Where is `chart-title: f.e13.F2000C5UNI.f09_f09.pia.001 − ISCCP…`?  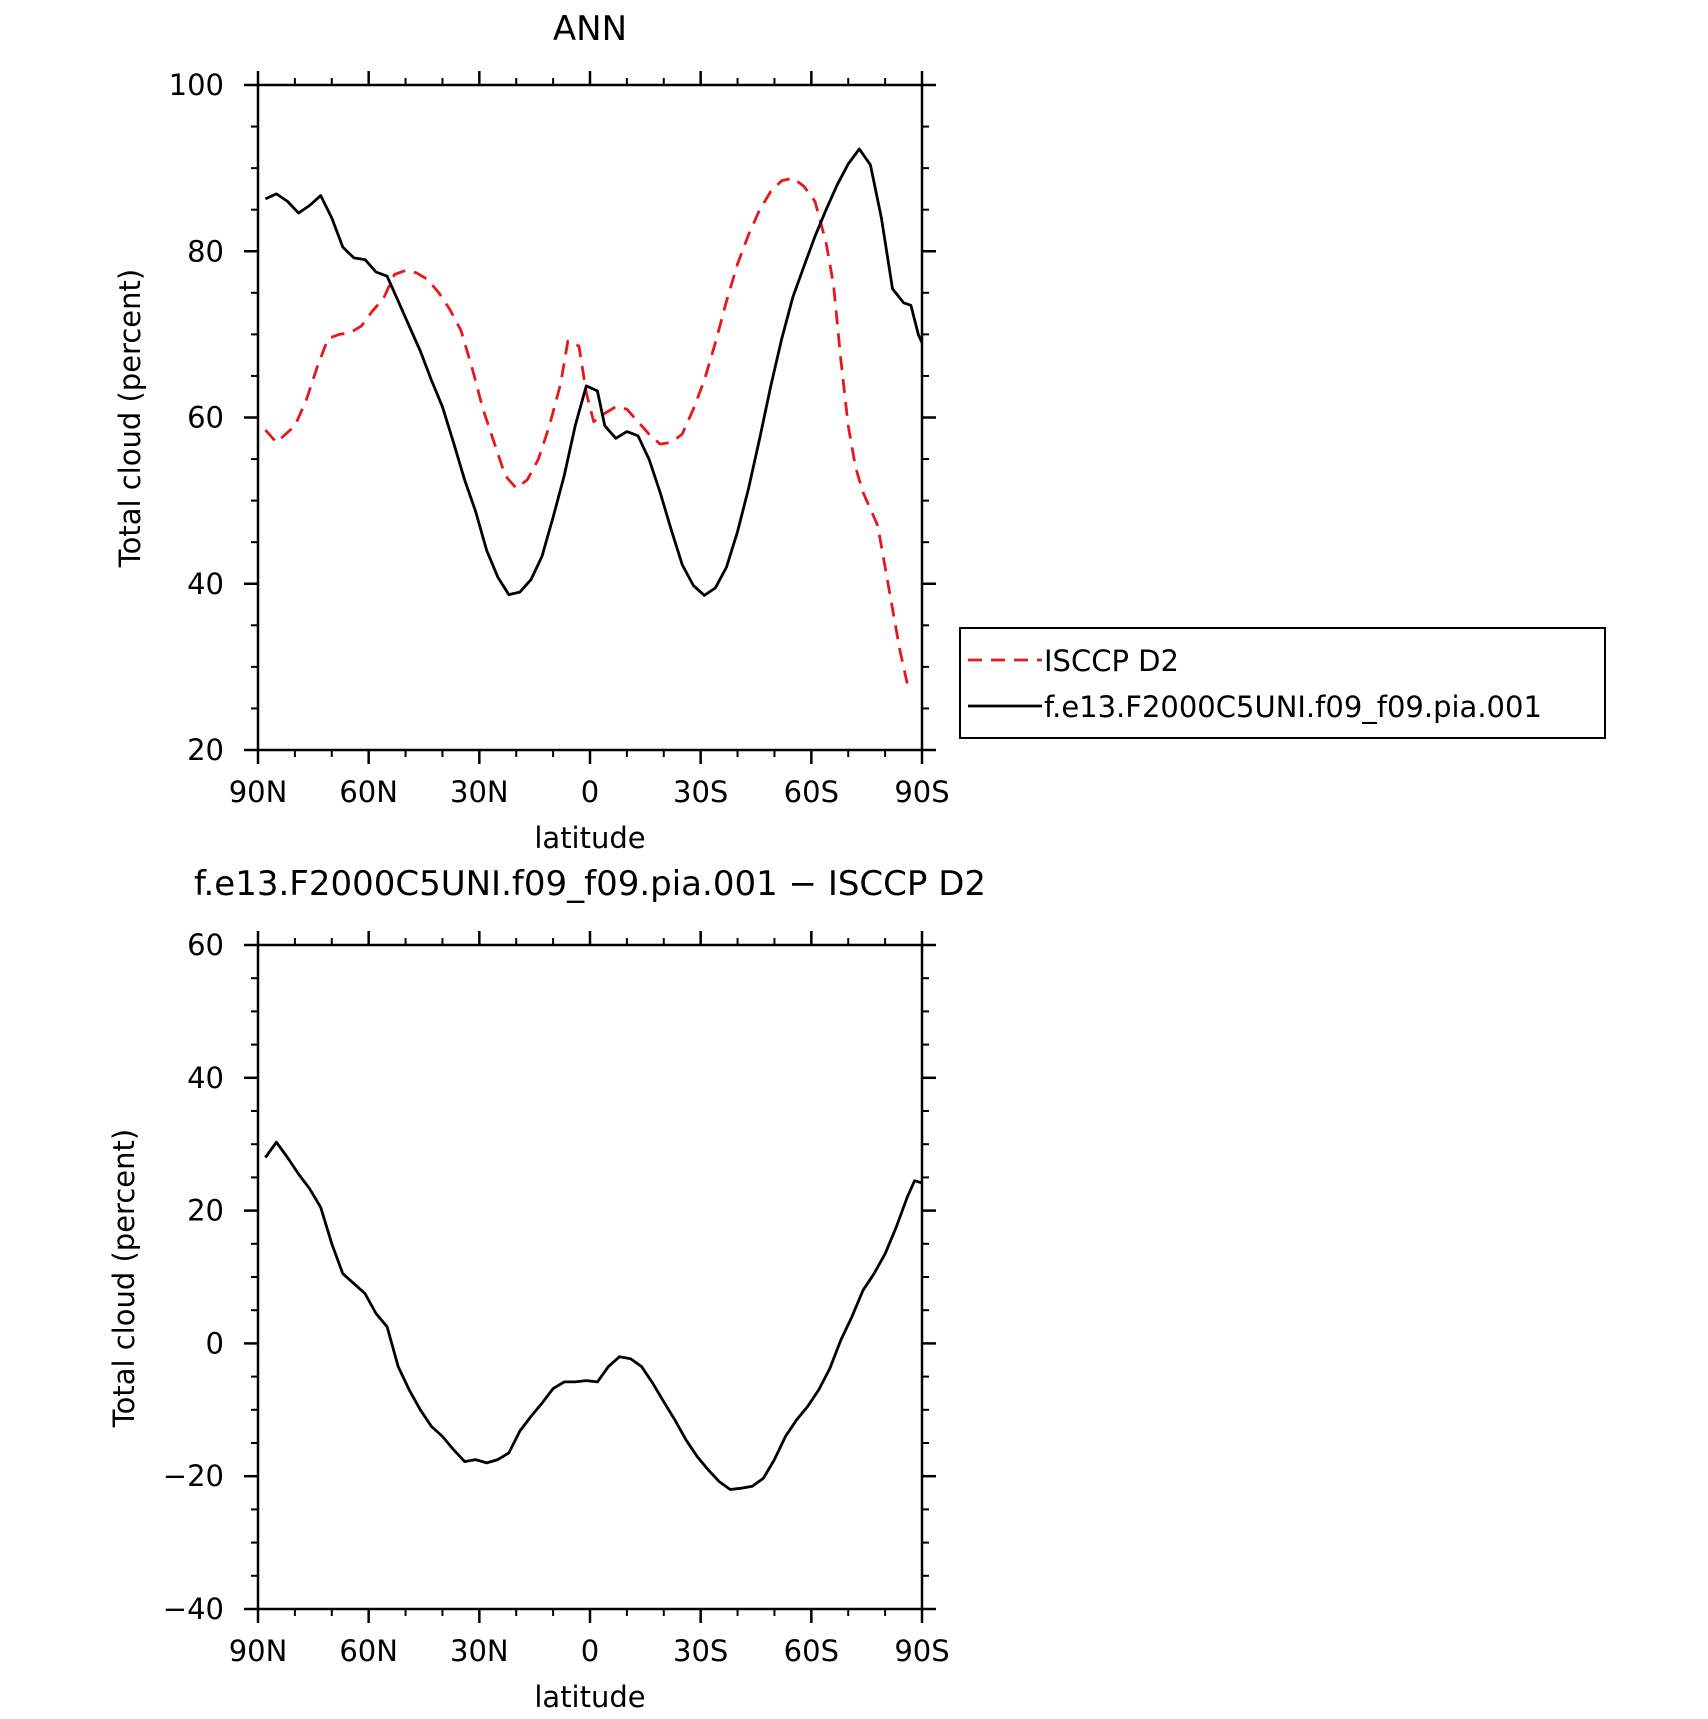 chart-title: f.e13.F2000C5UNI.f09_f09.pia.001 − ISCCP… is located at coordinates (590, 884).